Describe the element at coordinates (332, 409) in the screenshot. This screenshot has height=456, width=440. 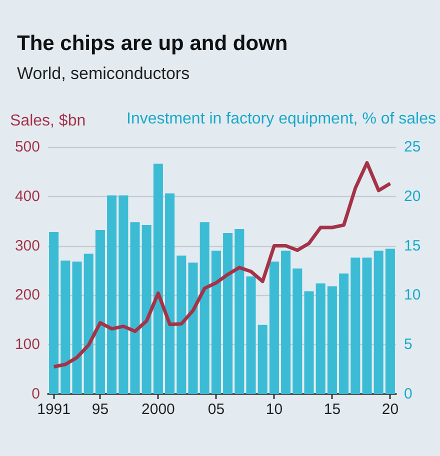
I see `x-tick-label: 15` at that location.